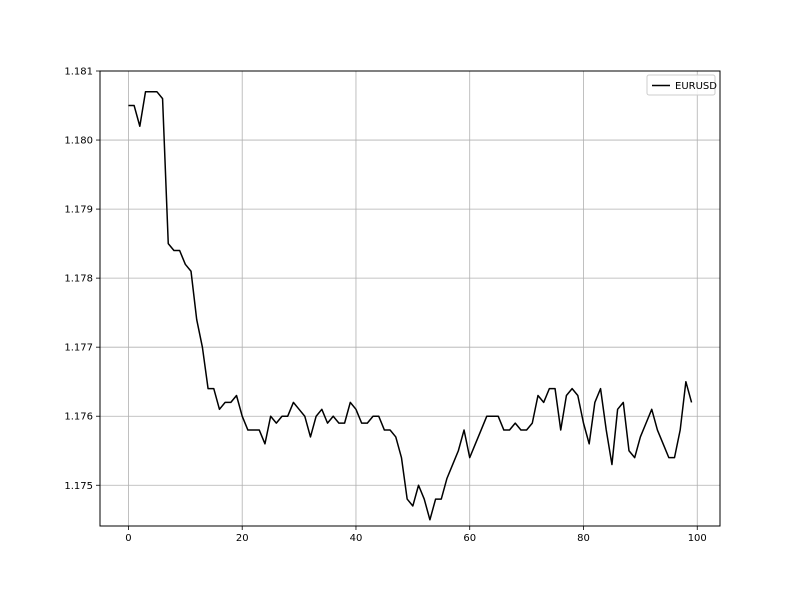 The image size is (800, 591). Describe the element at coordinates (78, 210) in the screenshot. I see `y-tick-label: 1.179` at that location.